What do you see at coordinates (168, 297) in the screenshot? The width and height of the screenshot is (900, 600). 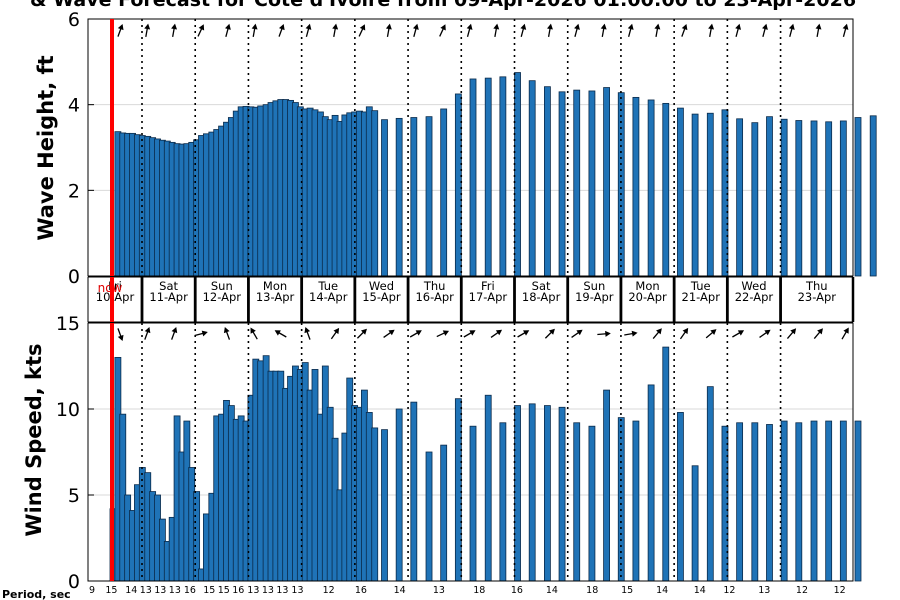 I see `day-date: 11-Apr` at bounding box center [168, 297].